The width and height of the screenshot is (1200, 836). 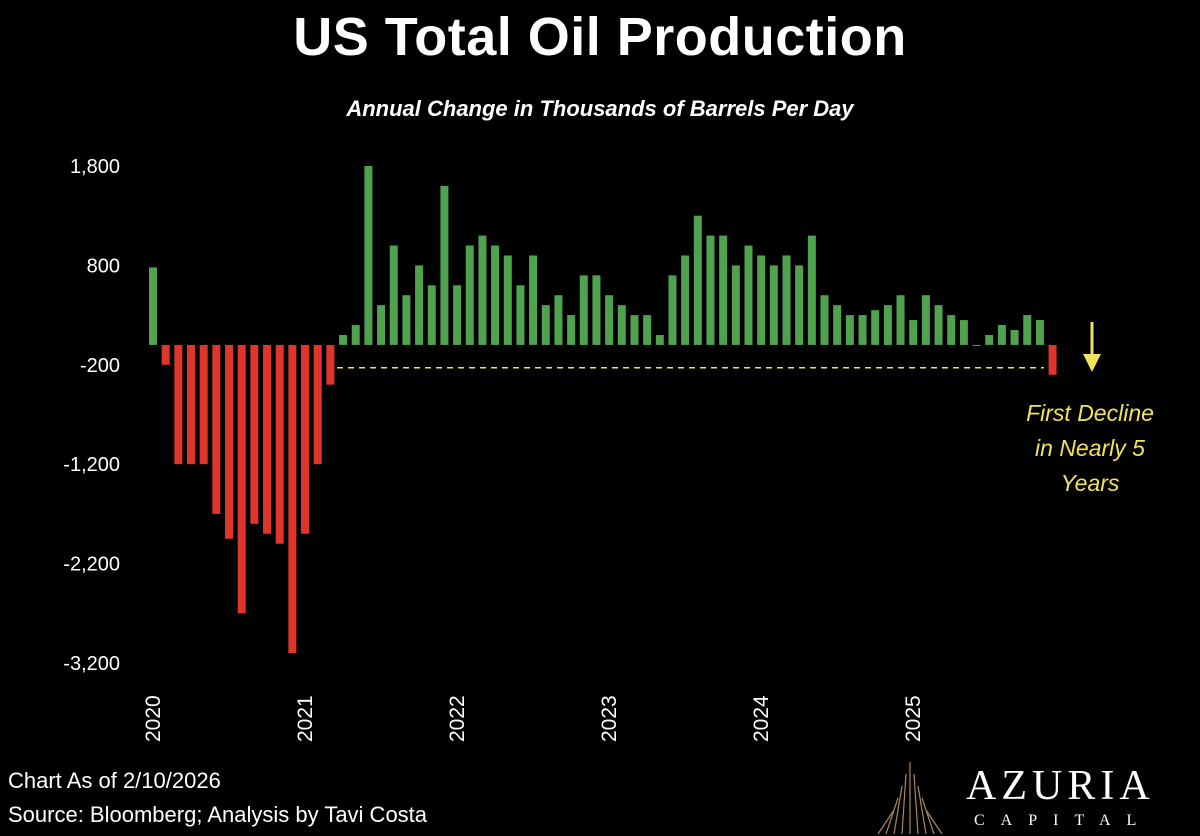 What do you see at coordinates (913, 718) in the screenshot?
I see `x-tick-label: 2025` at bounding box center [913, 718].